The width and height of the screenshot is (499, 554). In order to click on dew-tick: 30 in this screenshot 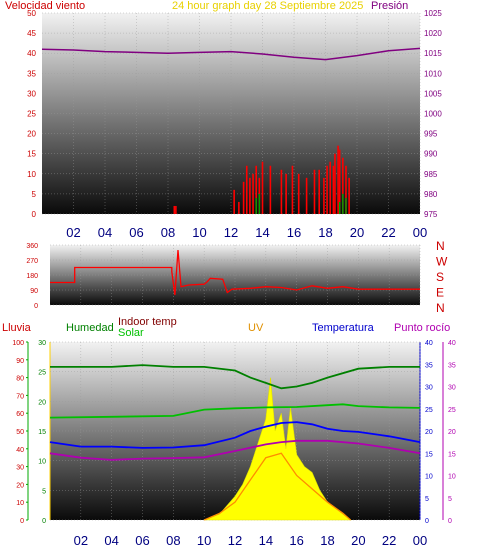, I will do `click(452, 388)`.